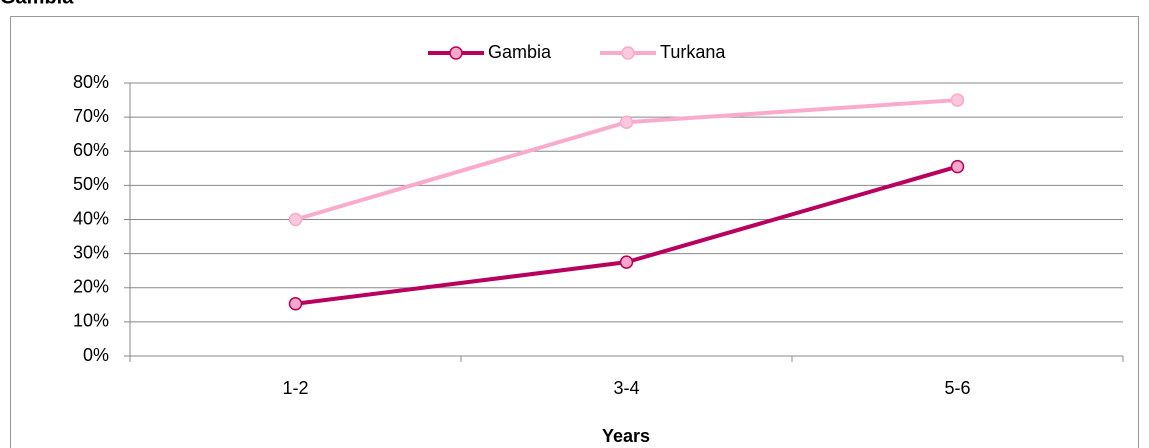 Image resolution: width=1149 pixels, height=448 pixels. Describe the element at coordinates (91, 218) in the screenshot. I see `y-tick-label: 40%` at that location.